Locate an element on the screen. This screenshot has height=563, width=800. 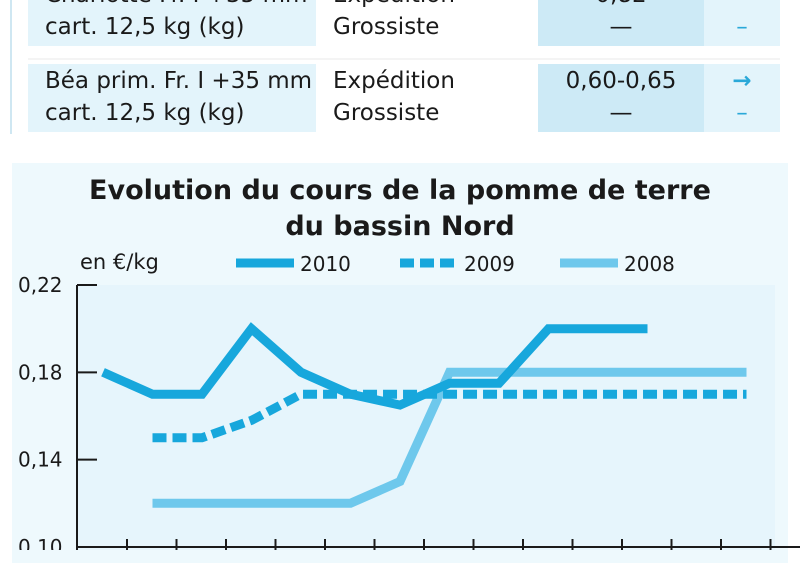
legend-label-2009: 2009 is located at coordinates (489, 264).